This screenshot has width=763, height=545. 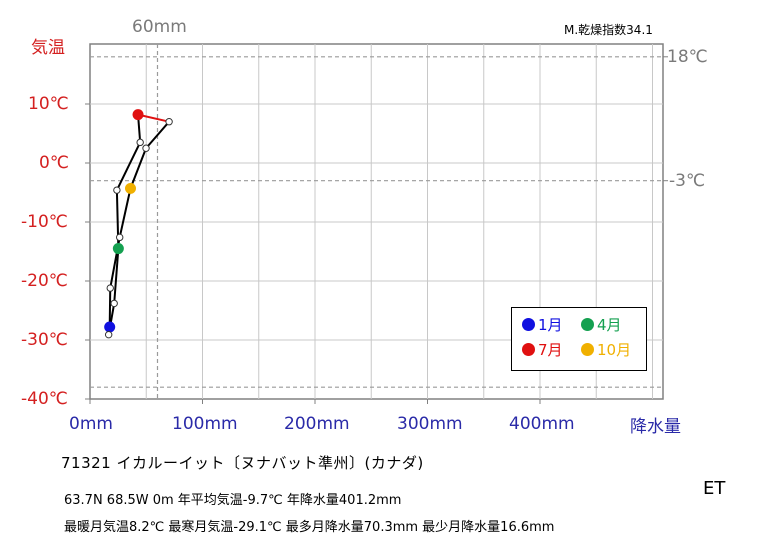 What do you see at coordinates (91, 424) in the screenshot?
I see `x-tick-label: 0mm` at bounding box center [91, 424].